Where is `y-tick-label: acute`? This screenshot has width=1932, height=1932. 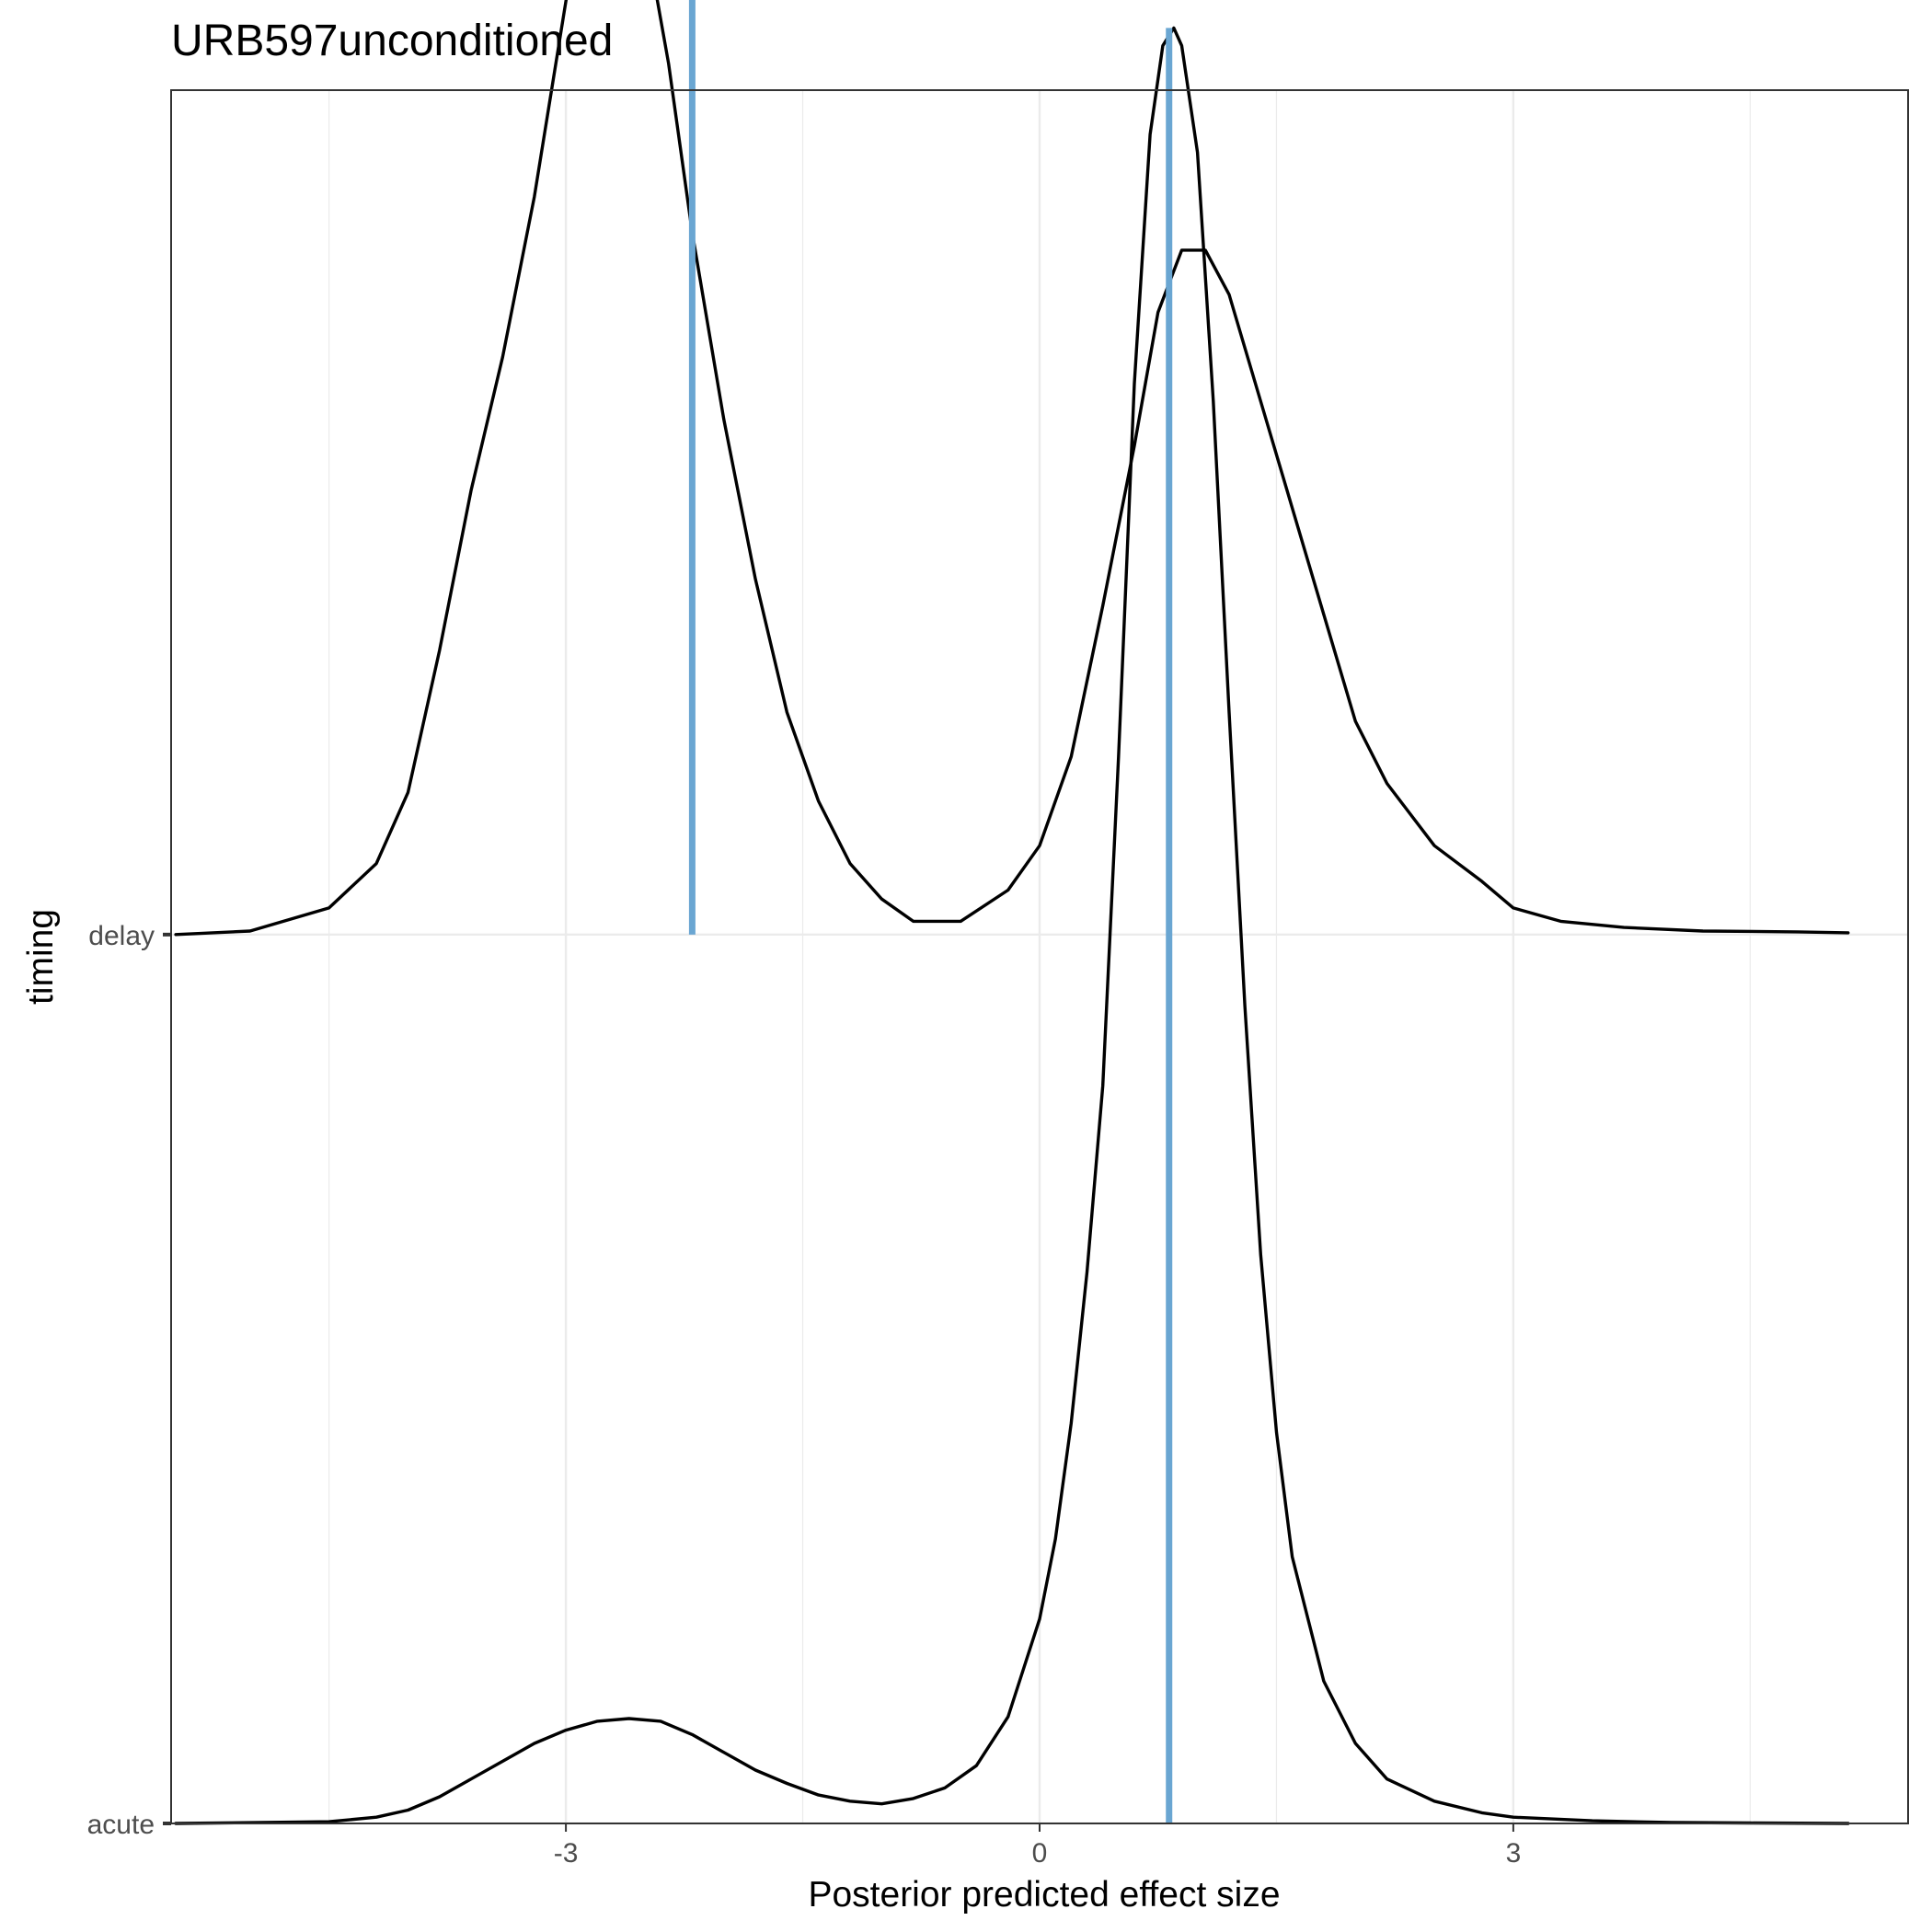 y-tick-label: acute is located at coordinates (121, 1825).